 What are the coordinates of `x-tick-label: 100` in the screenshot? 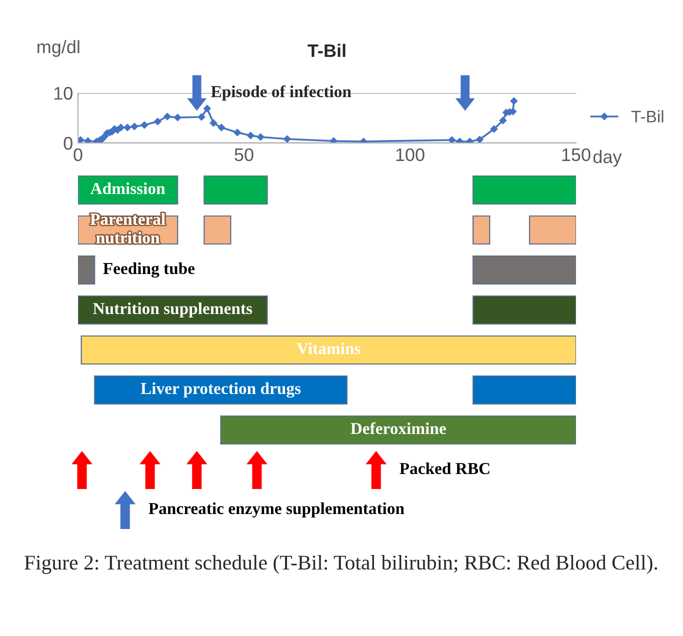 It's located at (410, 155).